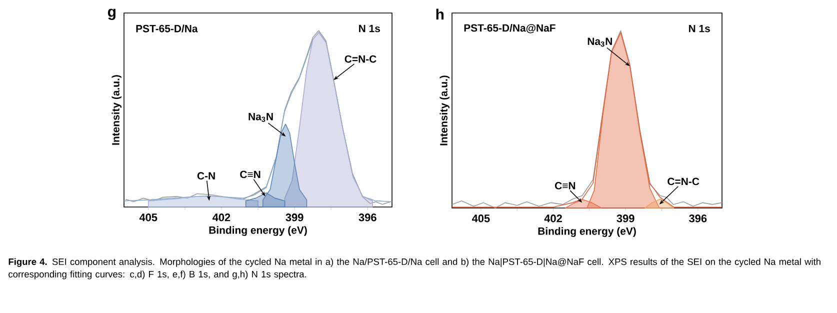 This screenshot has width=837, height=313. Describe the element at coordinates (167, 28) in the screenshot. I see `chart-subtitle: PST-65-D/Na` at that location.